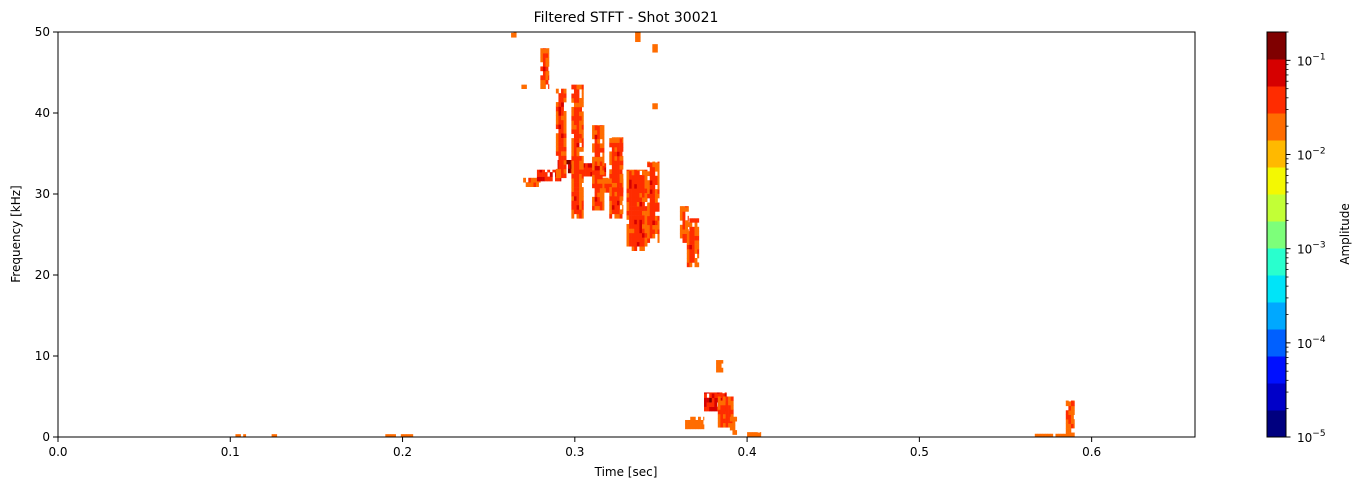  What do you see at coordinates (722, 362) in the screenshot?
I see `low-d-cell` at bounding box center [722, 362].